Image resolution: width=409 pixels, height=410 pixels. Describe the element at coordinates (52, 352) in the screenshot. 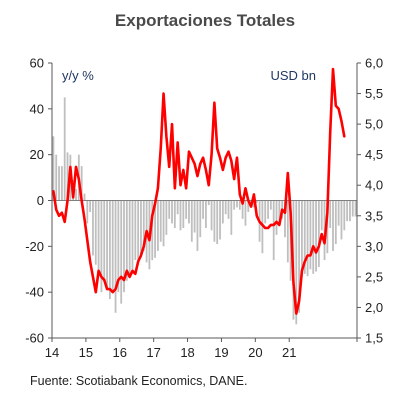

I see `x-tick-label: 14` at that location.